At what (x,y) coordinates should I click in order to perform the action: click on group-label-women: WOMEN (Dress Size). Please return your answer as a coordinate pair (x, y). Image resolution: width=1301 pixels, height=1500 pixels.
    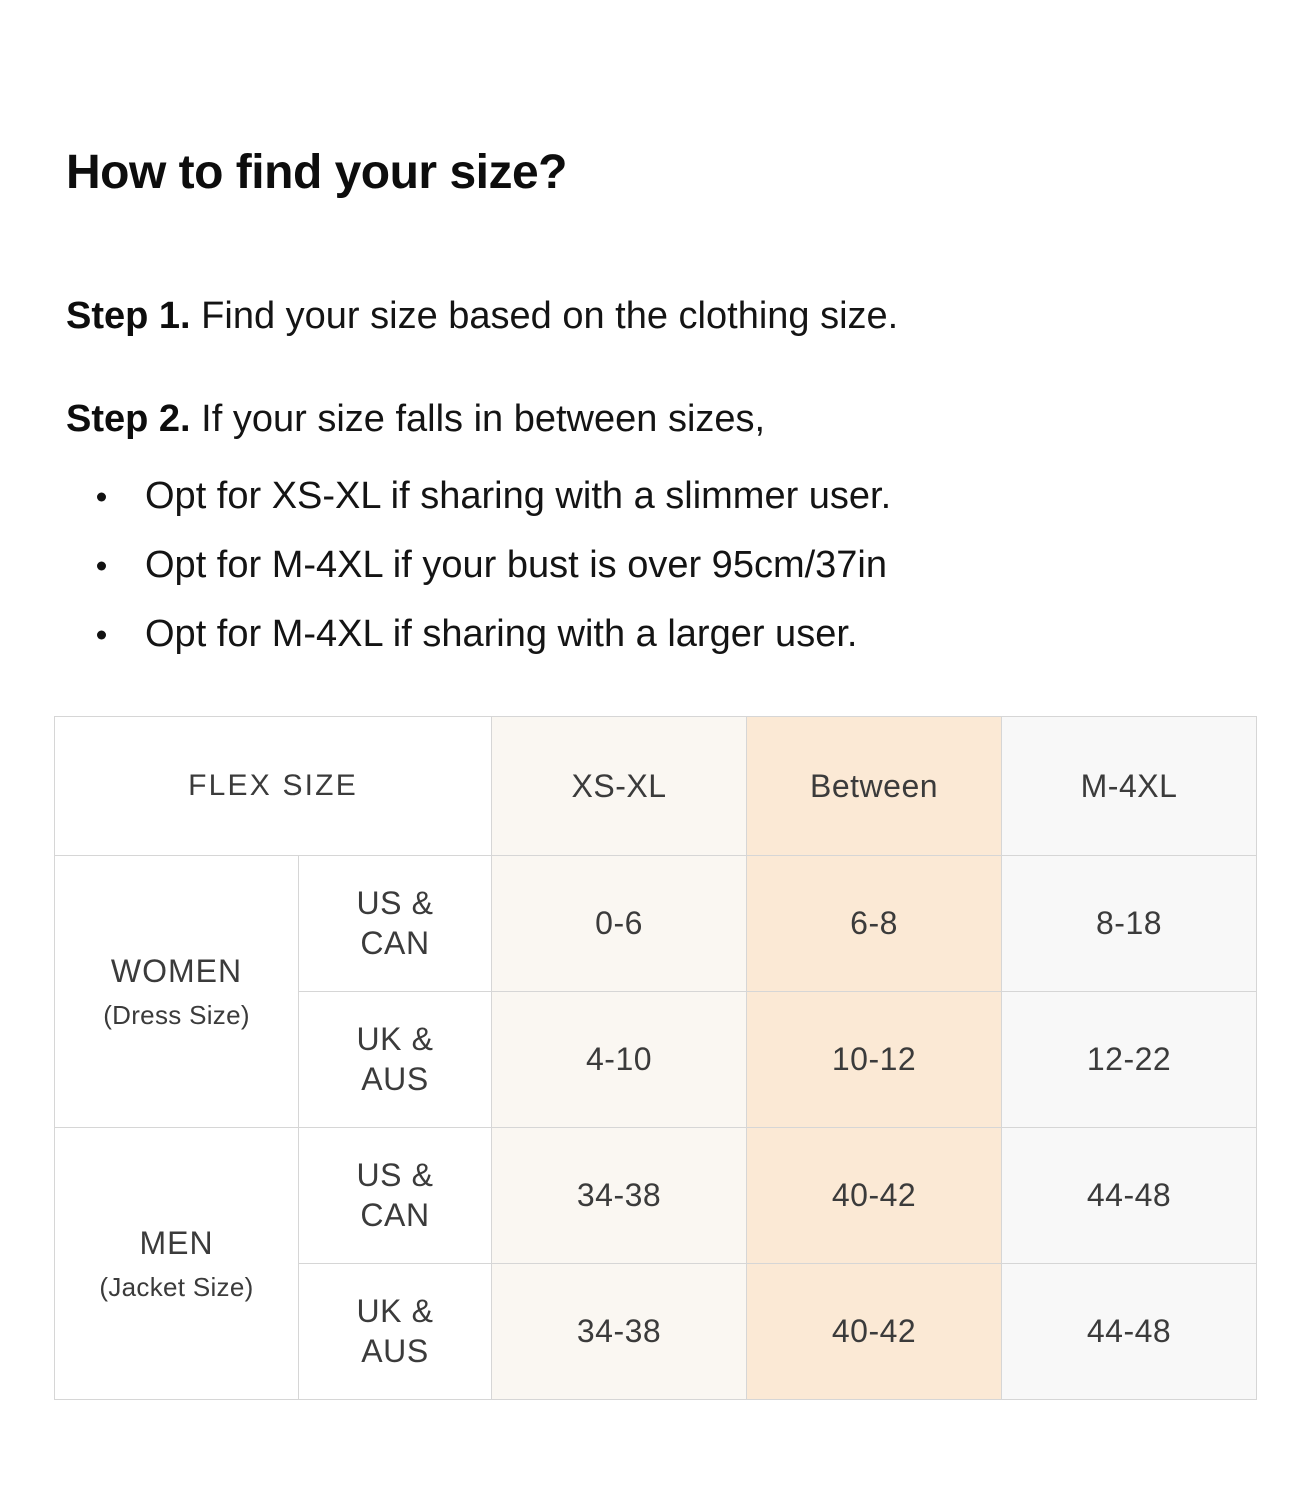
    Looking at the image, I should click on (176, 991).